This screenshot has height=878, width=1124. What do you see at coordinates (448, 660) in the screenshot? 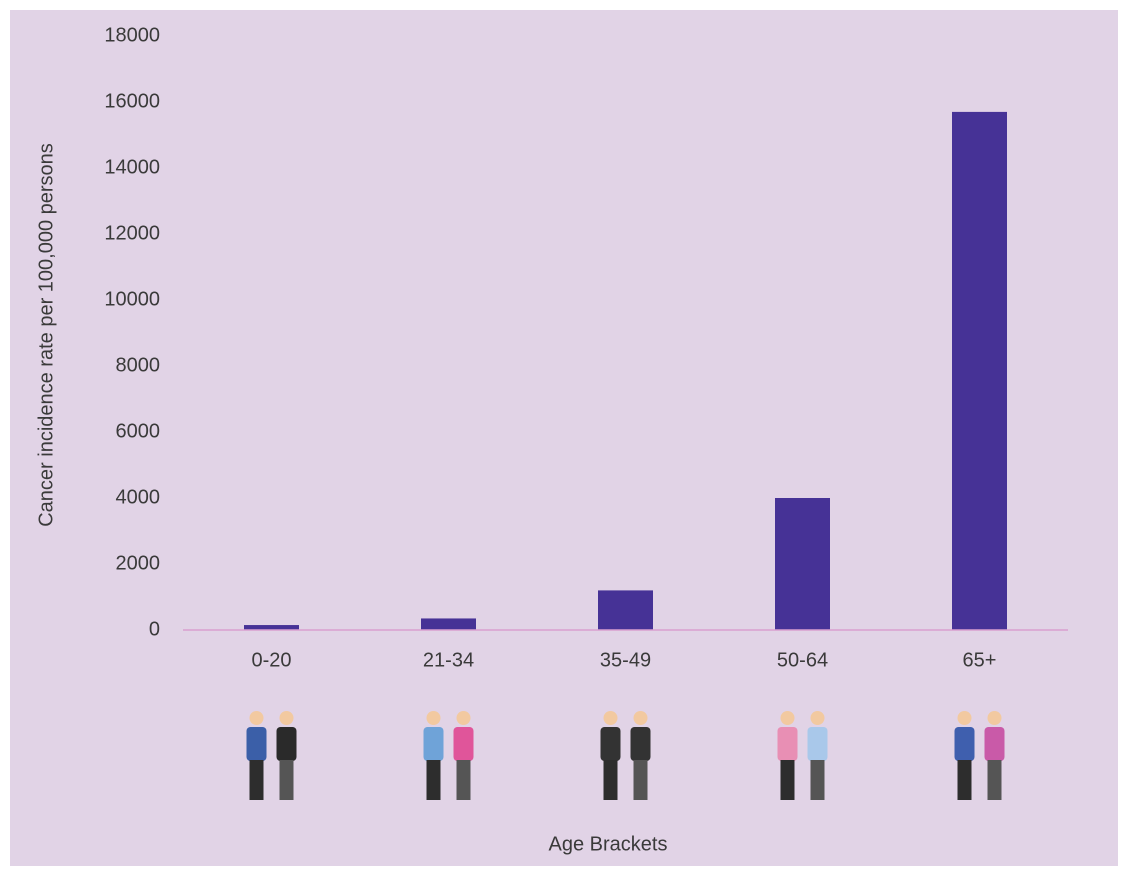
I see `x-tick-label: 21-34` at bounding box center [448, 660].